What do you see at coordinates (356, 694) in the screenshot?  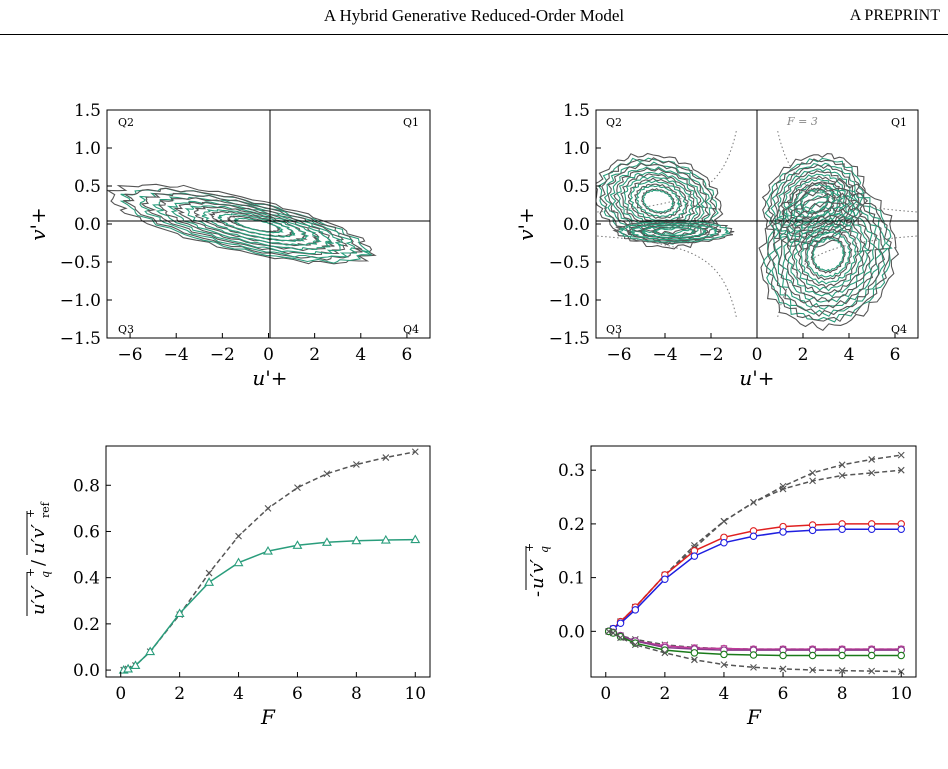 I see `x-tick-label: 8` at bounding box center [356, 694].